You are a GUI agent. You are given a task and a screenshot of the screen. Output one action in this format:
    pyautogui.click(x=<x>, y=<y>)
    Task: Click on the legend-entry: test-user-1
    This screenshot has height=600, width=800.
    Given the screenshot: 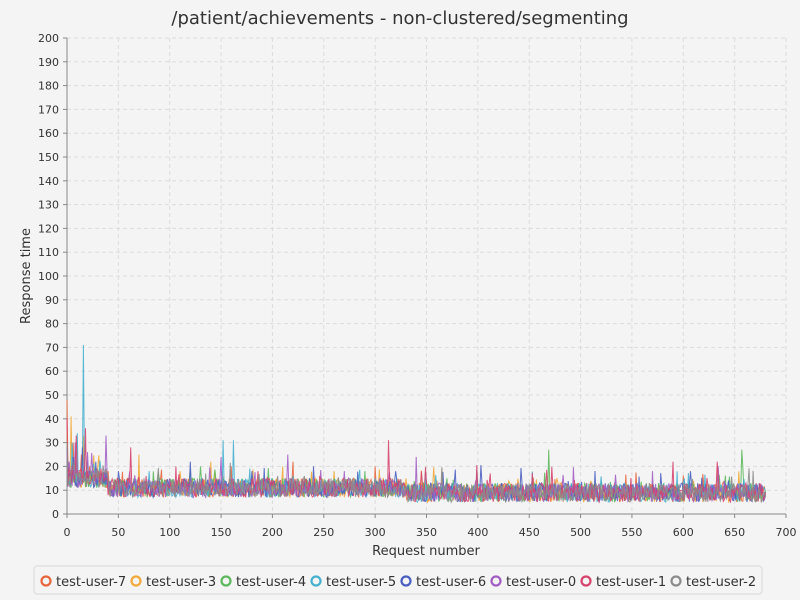 What is the action you would take?
    pyautogui.click(x=631, y=582)
    